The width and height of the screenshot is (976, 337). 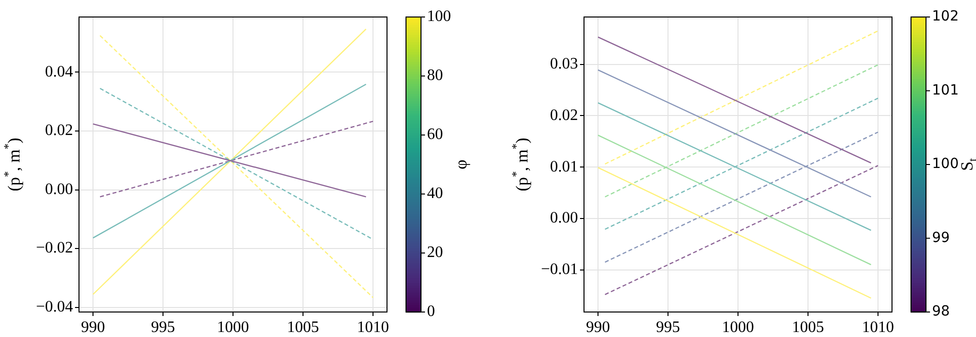 I want to click on color-bar-label: 20, so click(x=435, y=253).